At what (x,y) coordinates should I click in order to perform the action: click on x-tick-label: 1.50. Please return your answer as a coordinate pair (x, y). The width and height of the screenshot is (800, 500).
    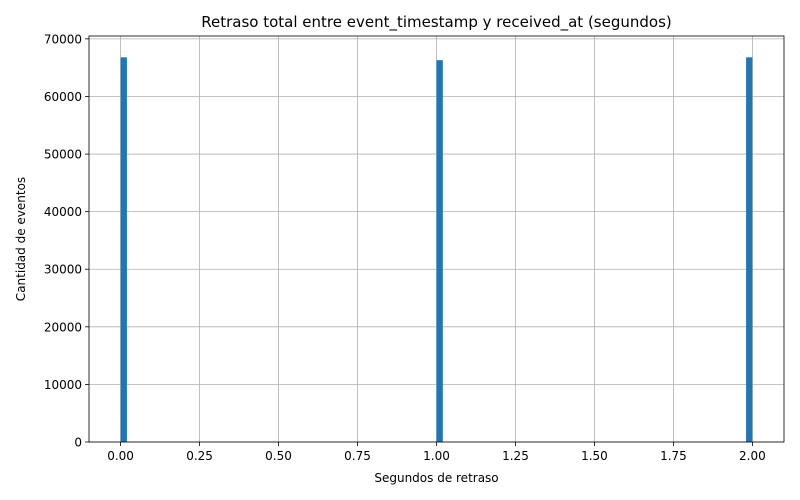
    Looking at the image, I should click on (594, 456).